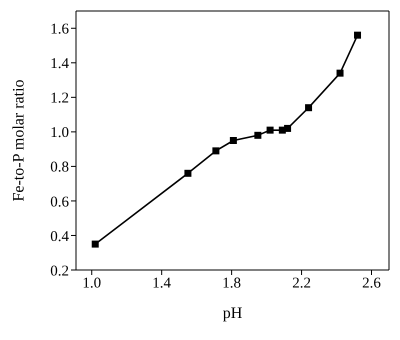 The width and height of the screenshot is (400, 340). I want to click on x-tick-label: 1.4, so click(162, 284).